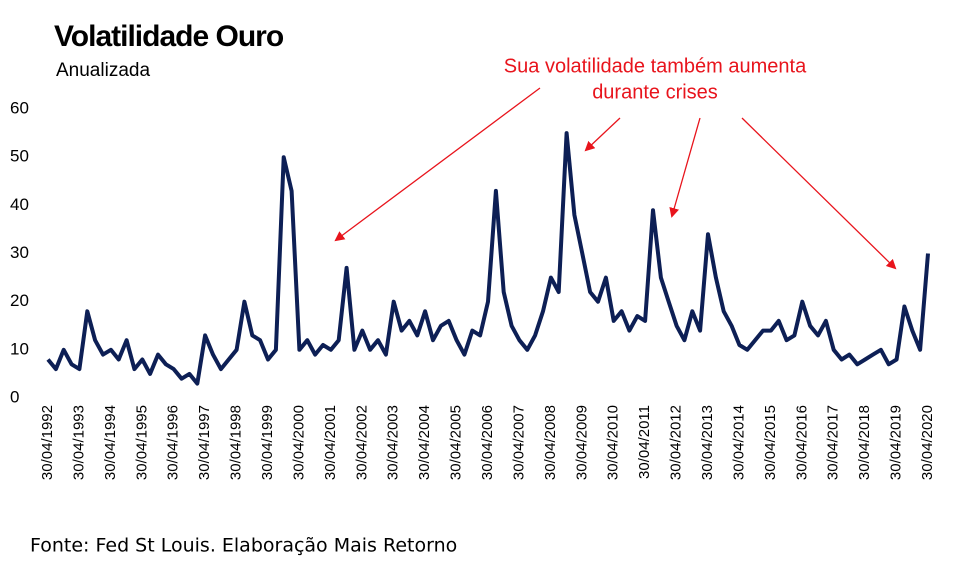 The image size is (957, 575). Describe the element at coordinates (581, 442) in the screenshot. I see `x-tick-label: 30/04/2009` at that location.